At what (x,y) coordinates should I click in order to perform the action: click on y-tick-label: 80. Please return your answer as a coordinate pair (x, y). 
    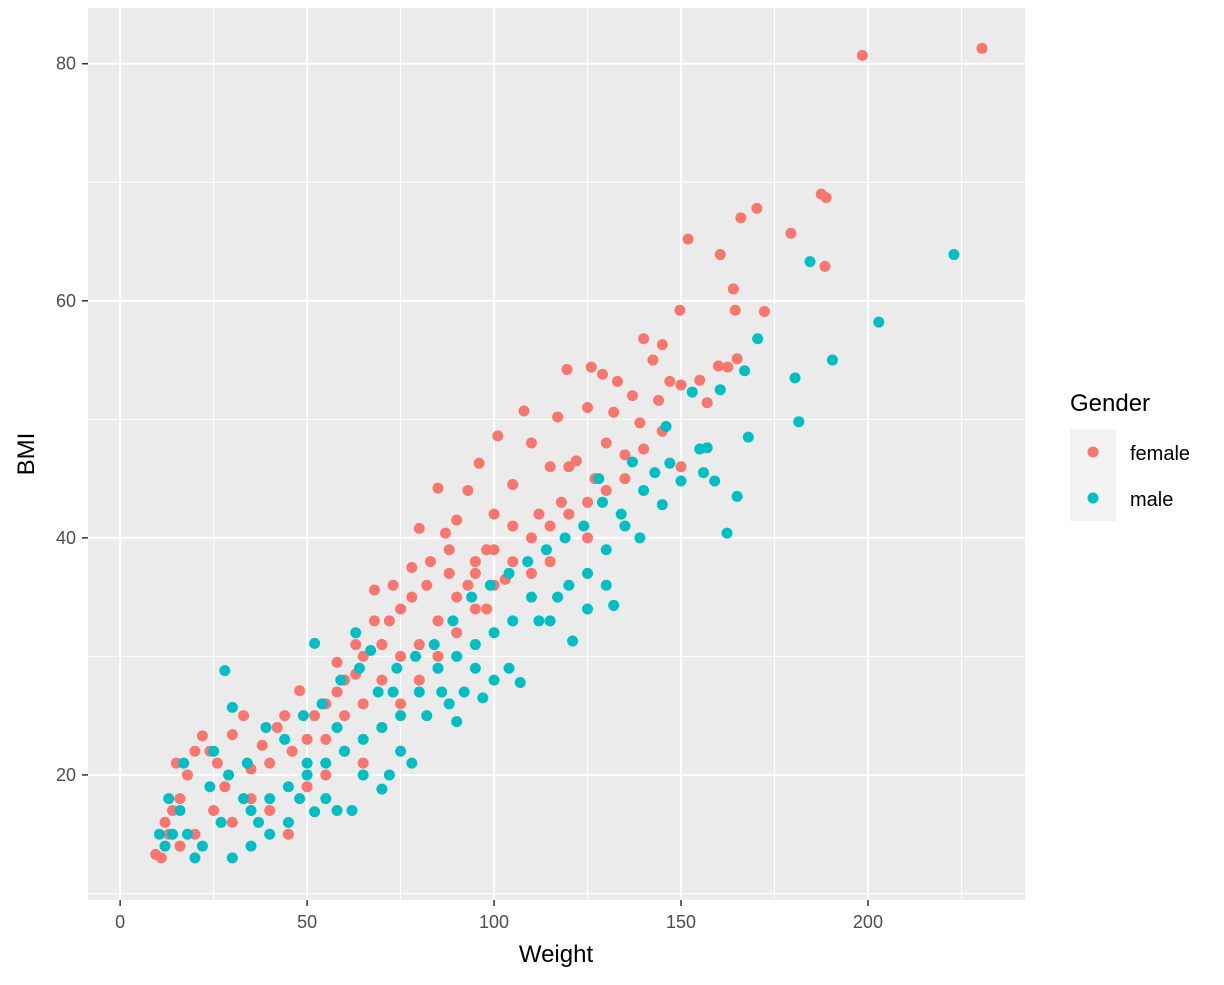
    Looking at the image, I should click on (66, 64).